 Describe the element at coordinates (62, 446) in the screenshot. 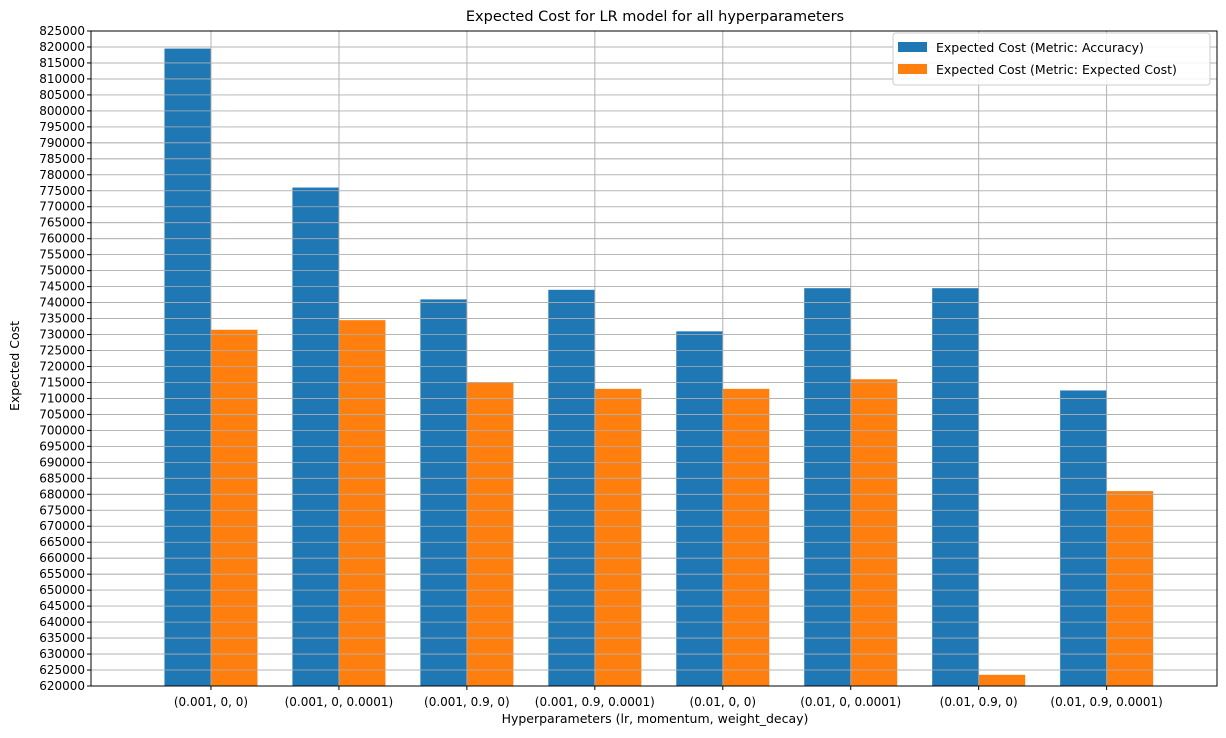

I see `y-tick-label: 695000` at that location.